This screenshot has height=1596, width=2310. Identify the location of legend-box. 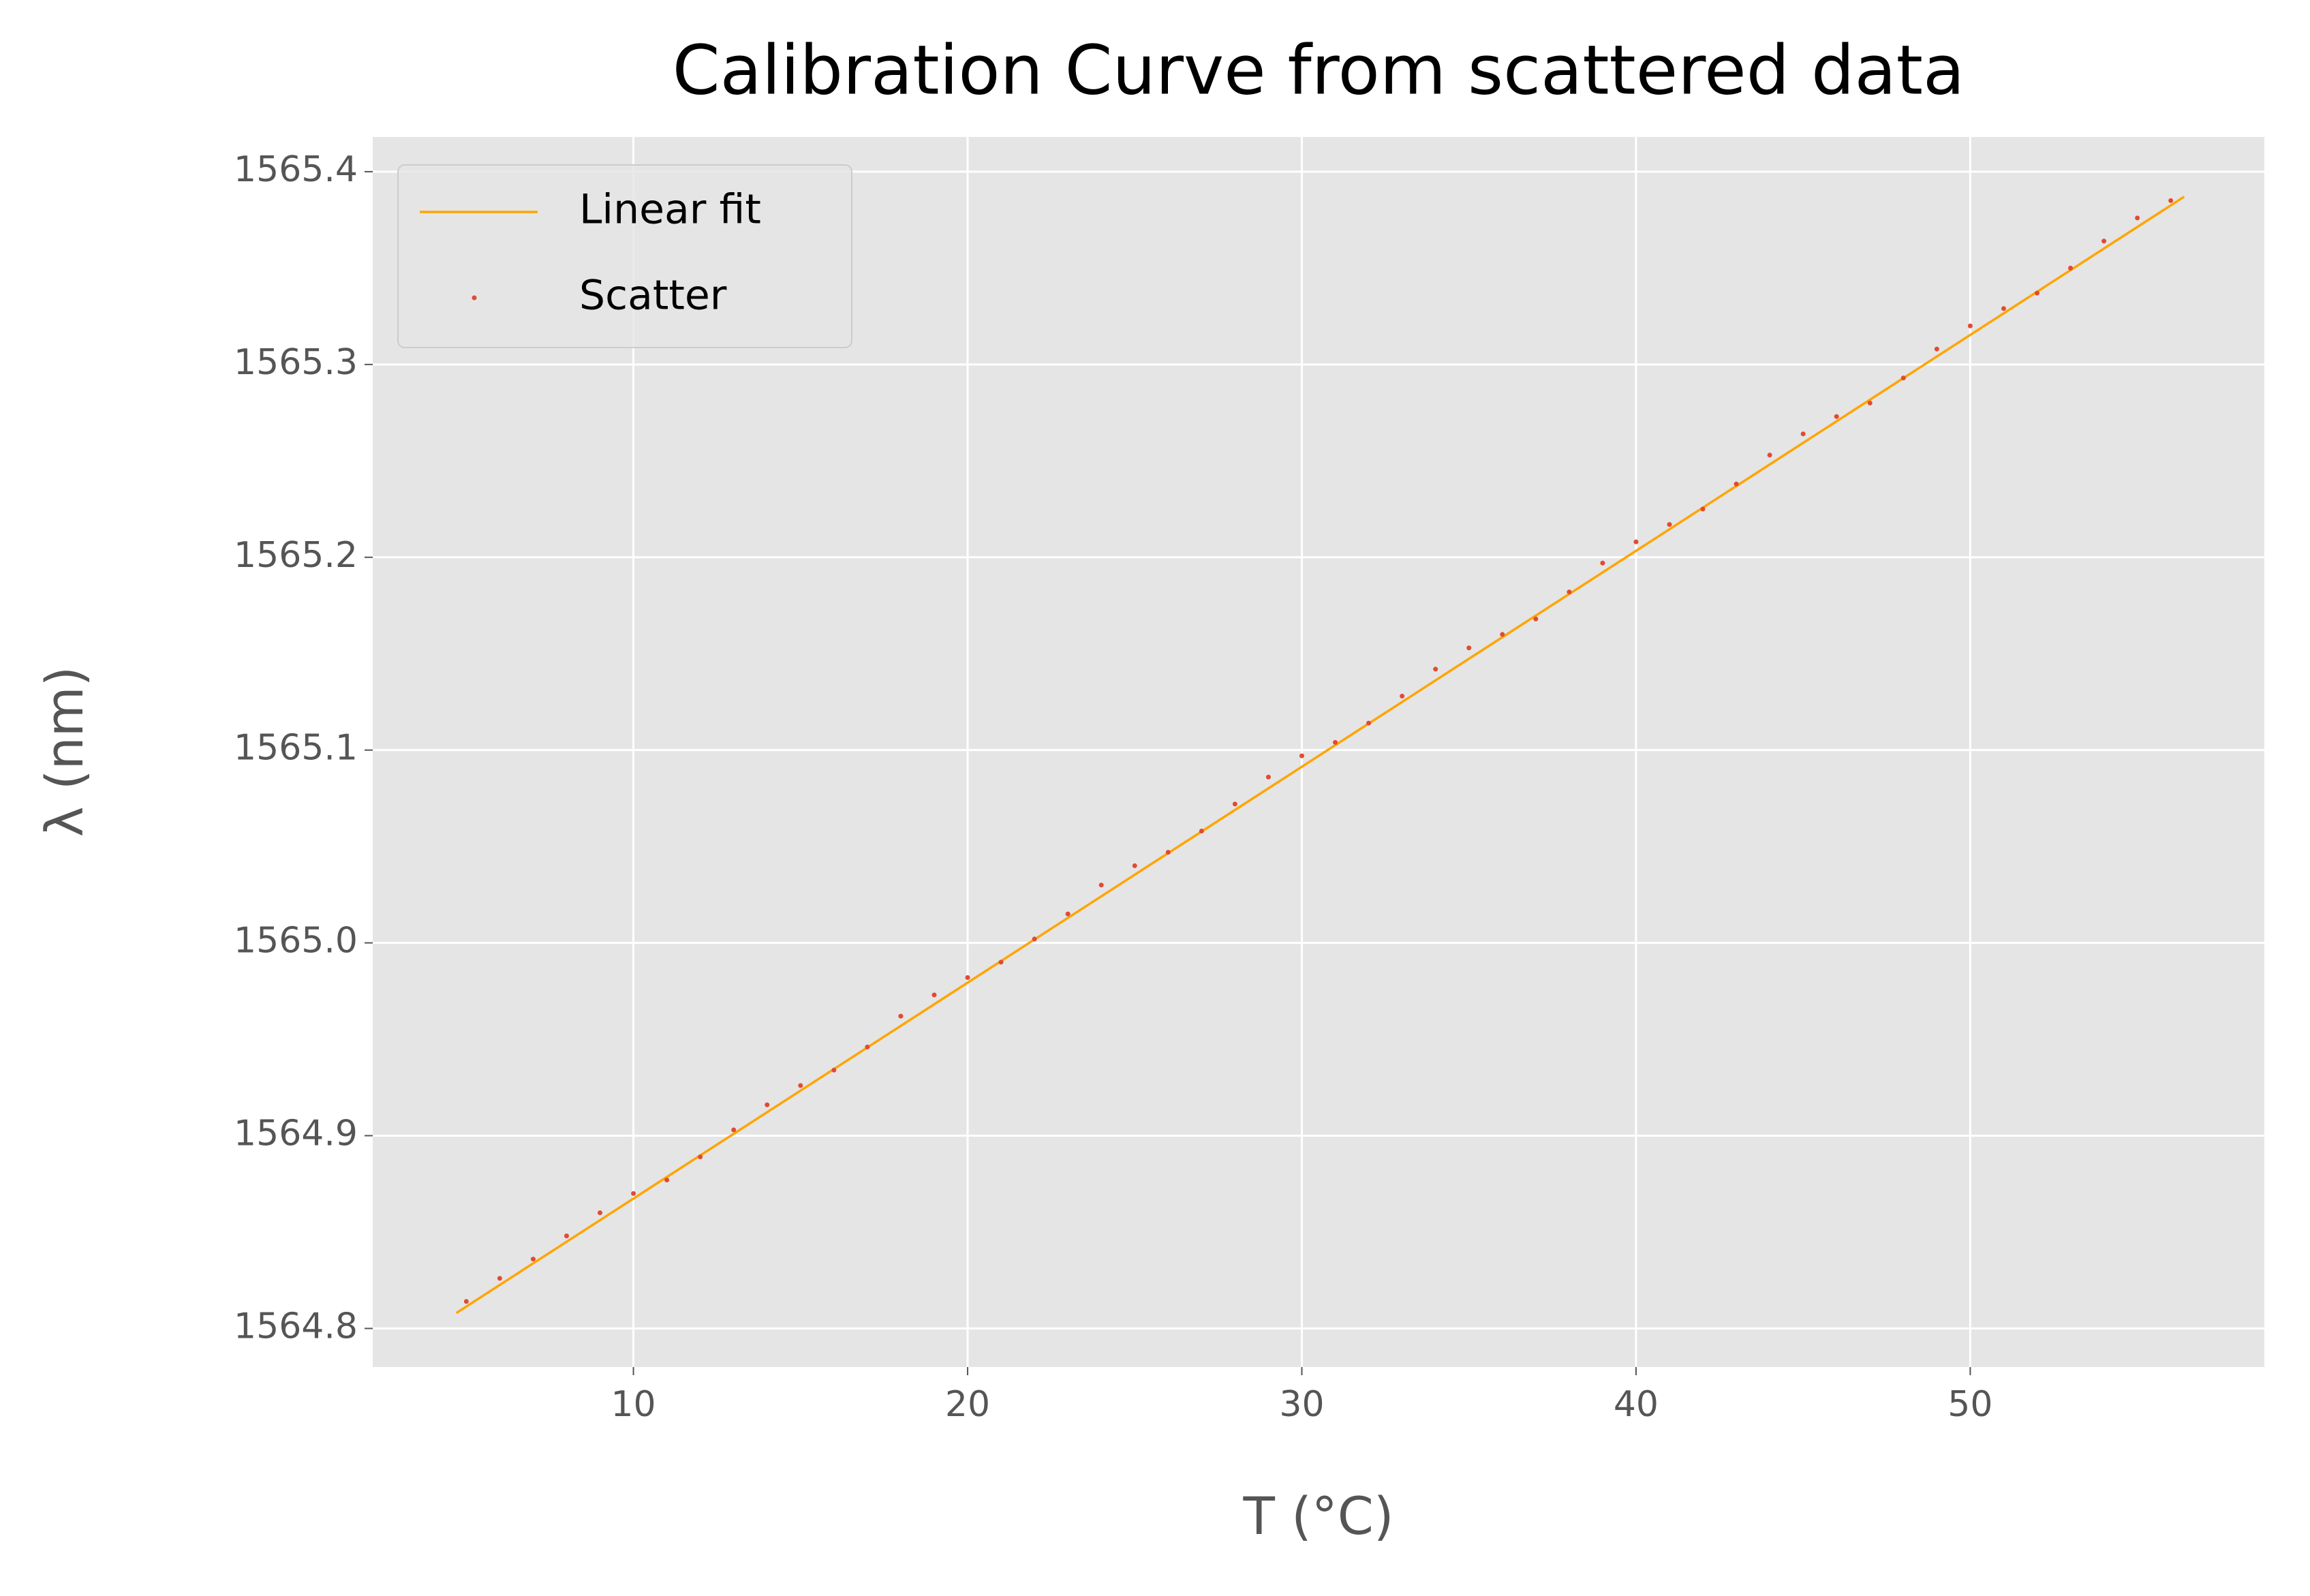
(624, 256).